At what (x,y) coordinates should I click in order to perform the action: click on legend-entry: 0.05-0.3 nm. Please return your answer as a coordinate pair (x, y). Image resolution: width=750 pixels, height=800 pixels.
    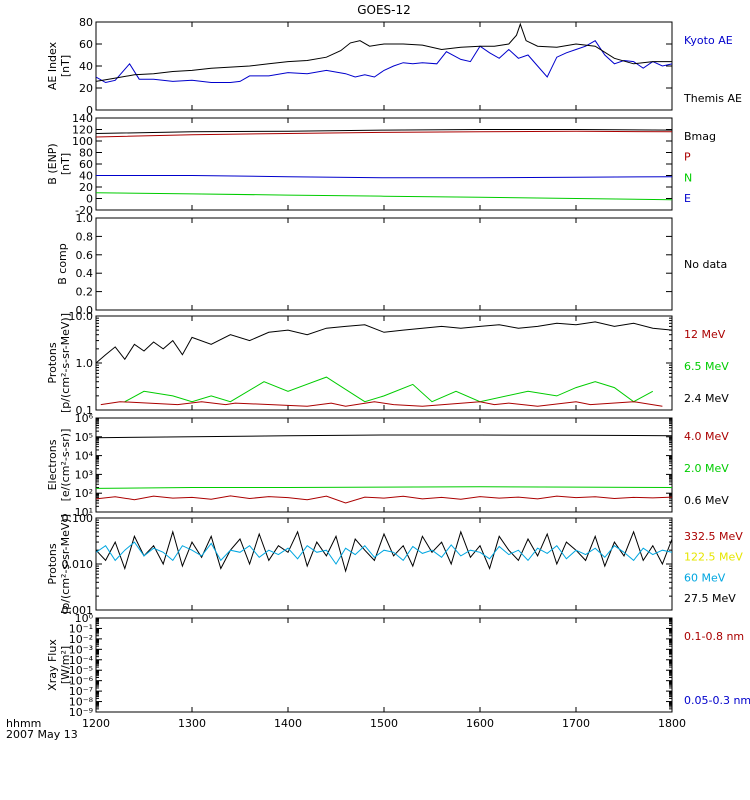
    Looking at the image, I should click on (717, 700).